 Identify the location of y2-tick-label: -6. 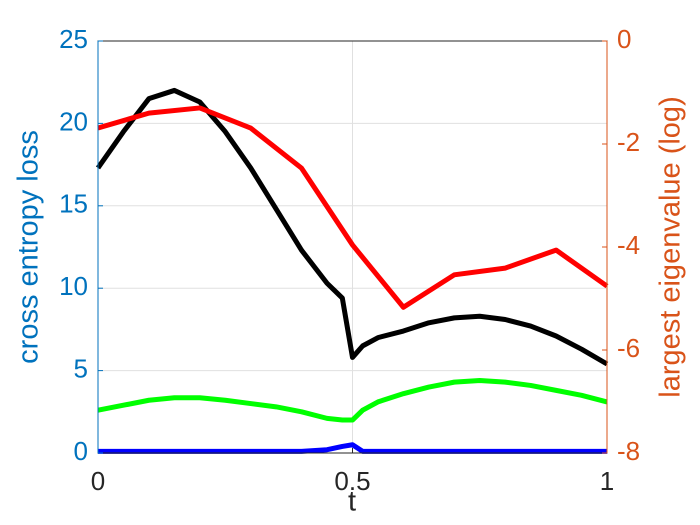
(628, 348).